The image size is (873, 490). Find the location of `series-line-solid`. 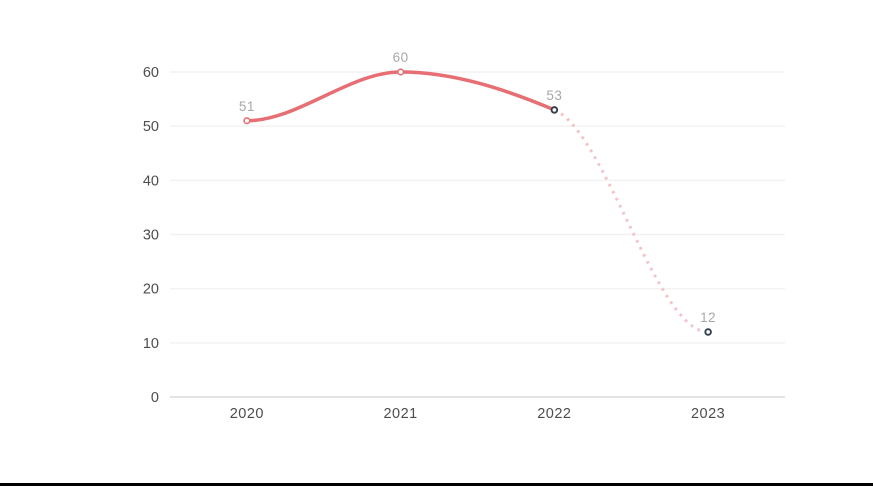

series-line-solid is located at coordinates (401, 96).